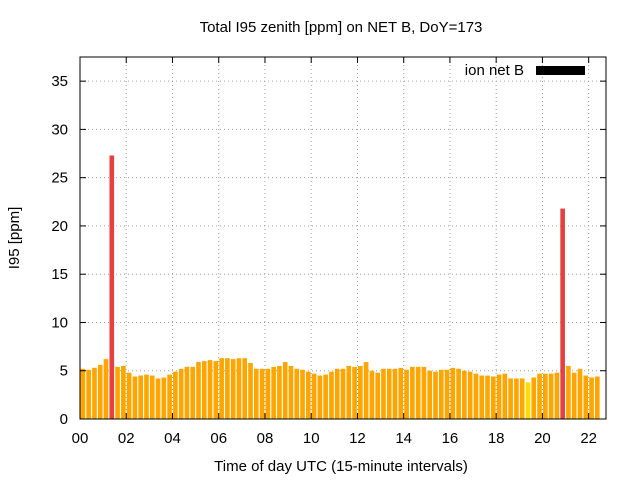 This screenshot has width=640, height=480. I want to click on y-tick-label: 30, so click(59, 129).